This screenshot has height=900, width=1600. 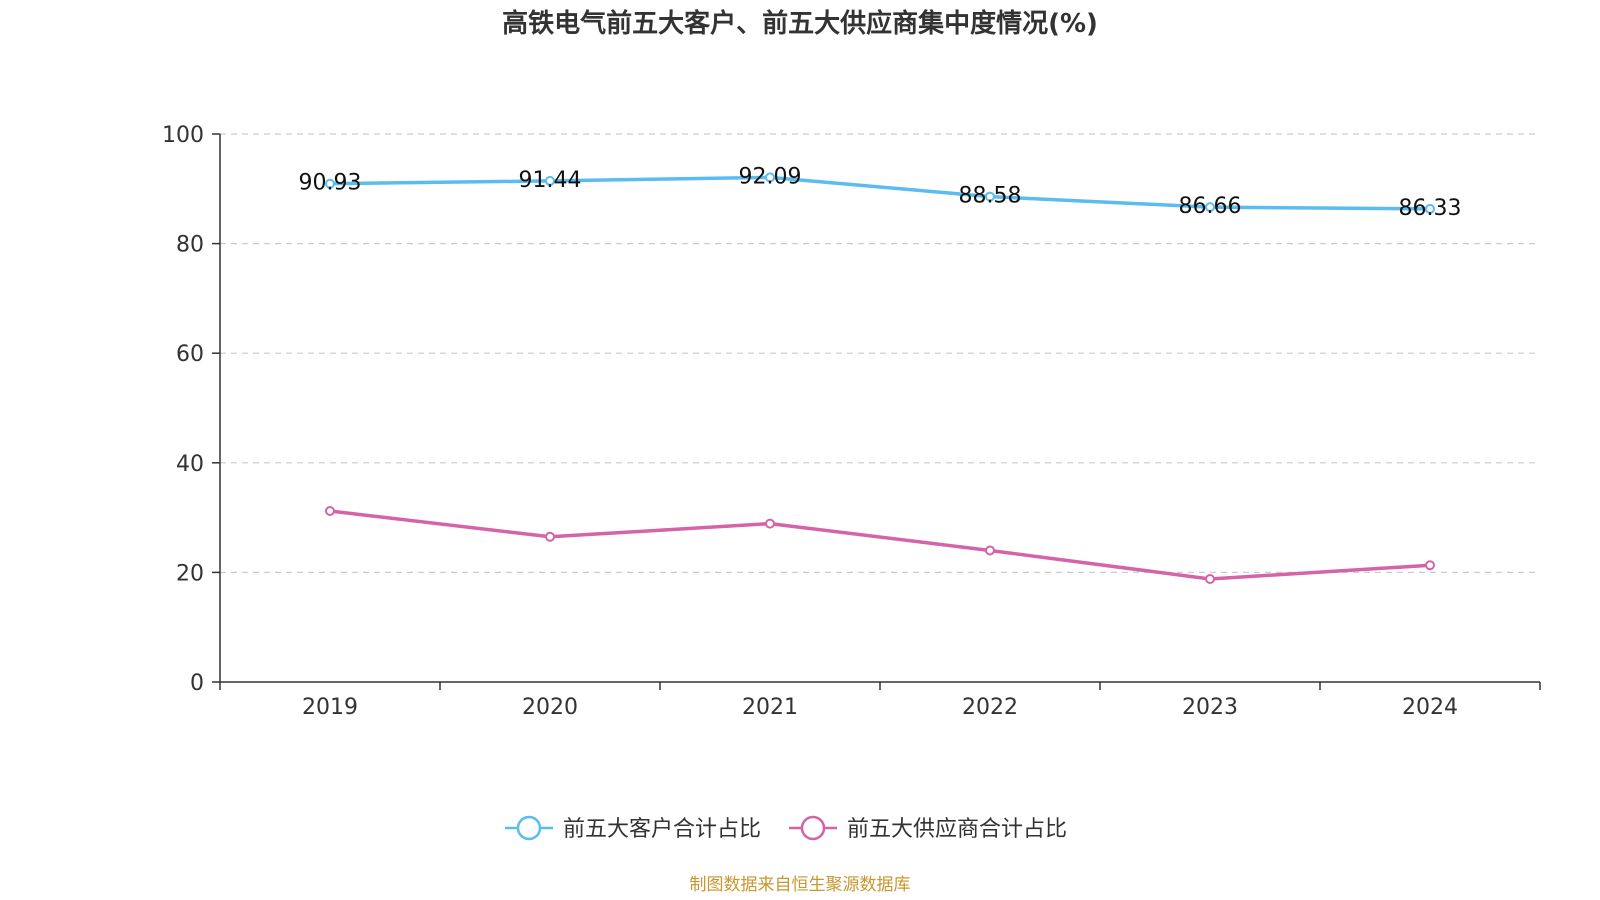 What do you see at coordinates (197, 683) in the screenshot?
I see `y-tick-label: 0` at bounding box center [197, 683].